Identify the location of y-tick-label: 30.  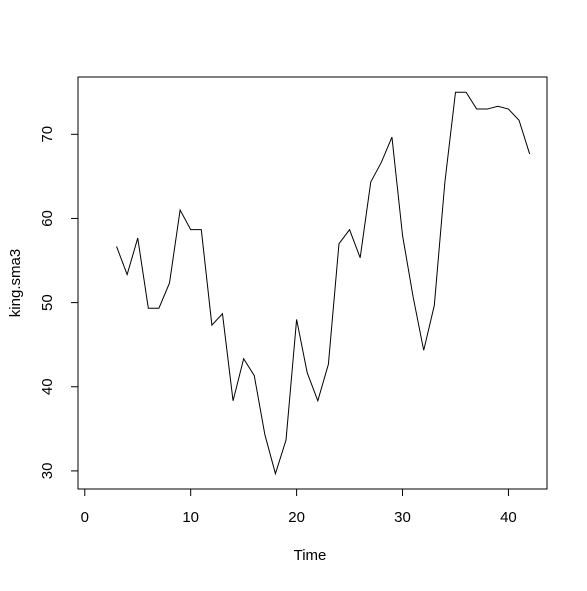
(47, 471).